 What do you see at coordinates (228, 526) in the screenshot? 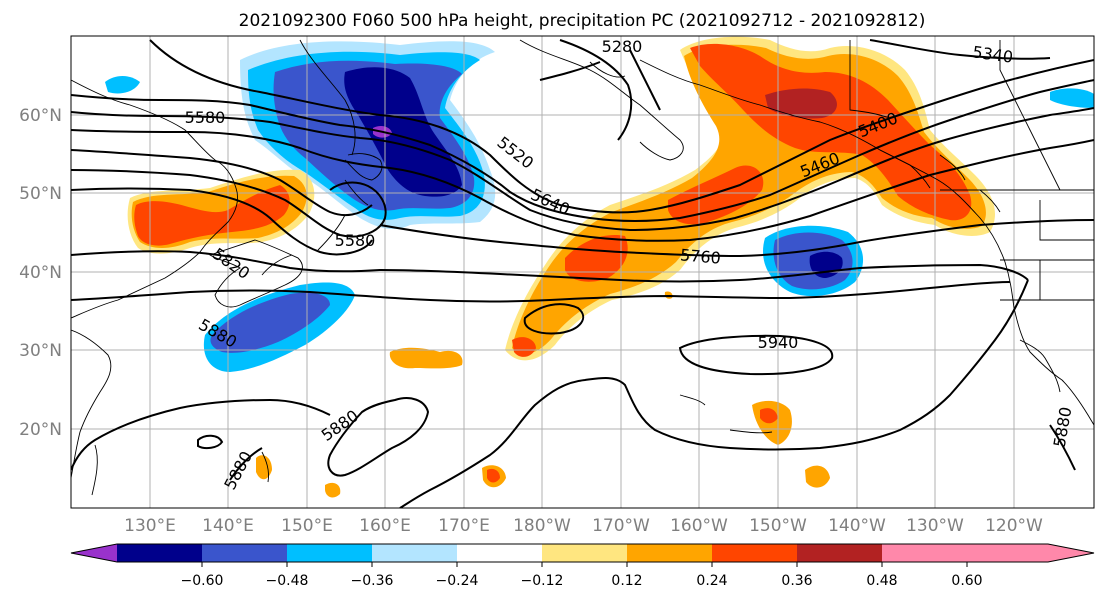
I see `lon-tick-label: 140°E` at bounding box center [228, 526].